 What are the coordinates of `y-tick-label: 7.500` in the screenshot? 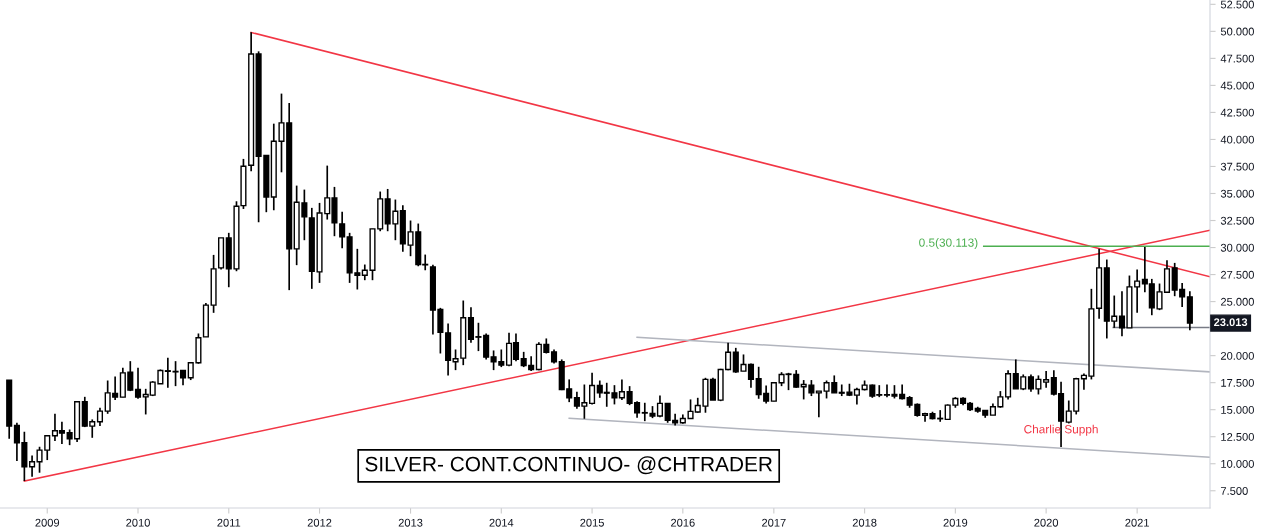 It's located at (1234, 491).